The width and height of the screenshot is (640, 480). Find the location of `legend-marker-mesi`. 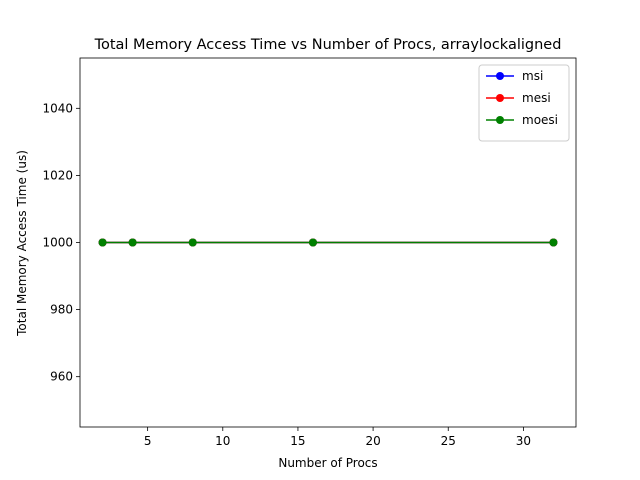

legend-marker-mesi is located at coordinates (500, 98).